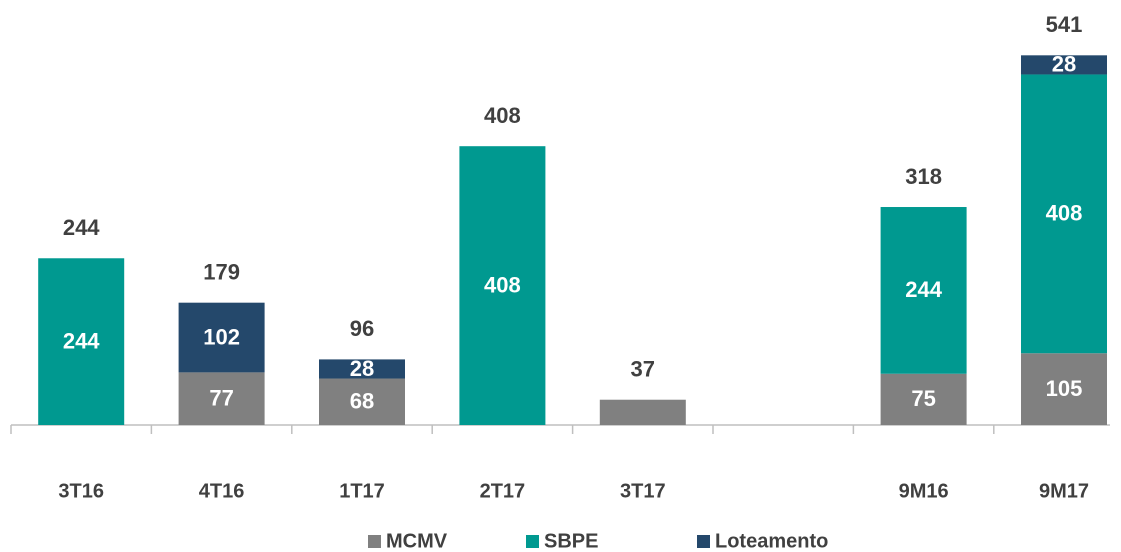 The width and height of the screenshot is (1121, 552). What do you see at coordinates (643, 491) in the screenshot?
I see `x-tick-label: 3T17` at bounding box center [643, 491].